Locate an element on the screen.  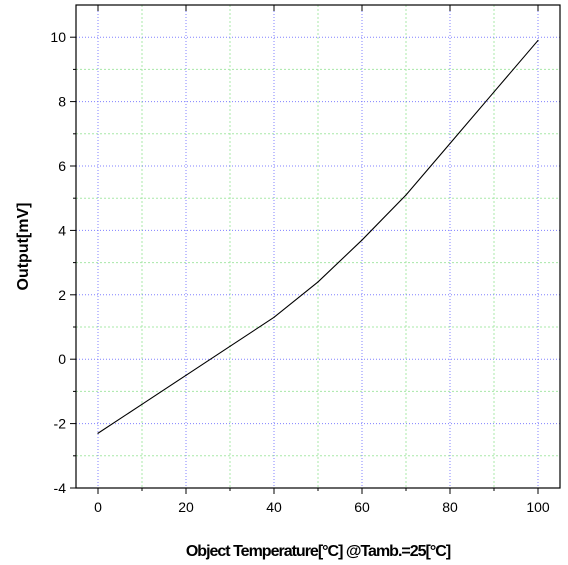
x-tick-label: 20 is located at coordinates (186, 507).